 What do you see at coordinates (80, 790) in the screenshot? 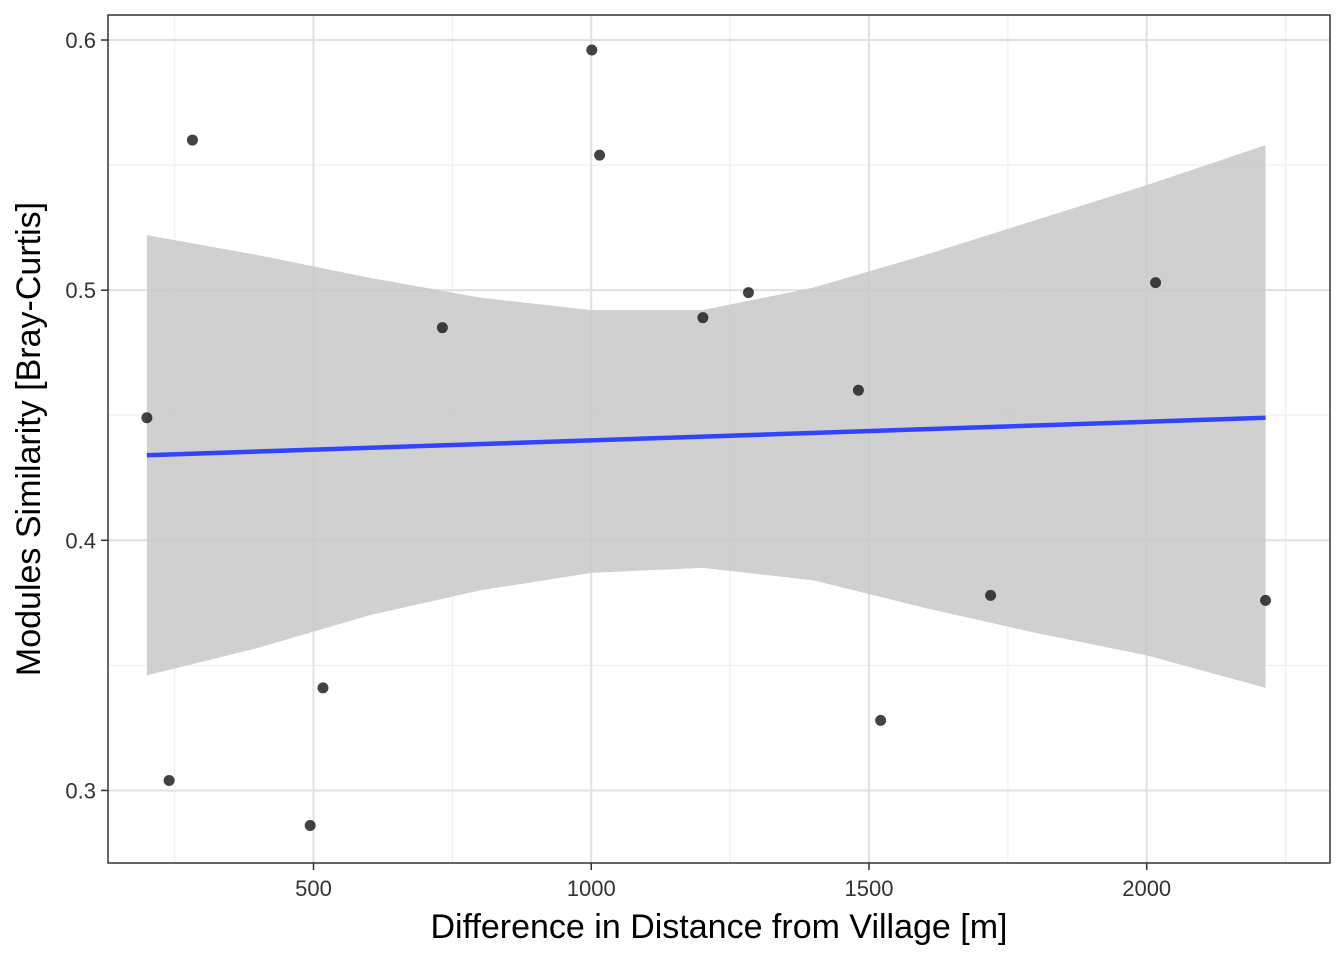
I see `y-tick-label: 0.3` at bounding box center [80, 790].